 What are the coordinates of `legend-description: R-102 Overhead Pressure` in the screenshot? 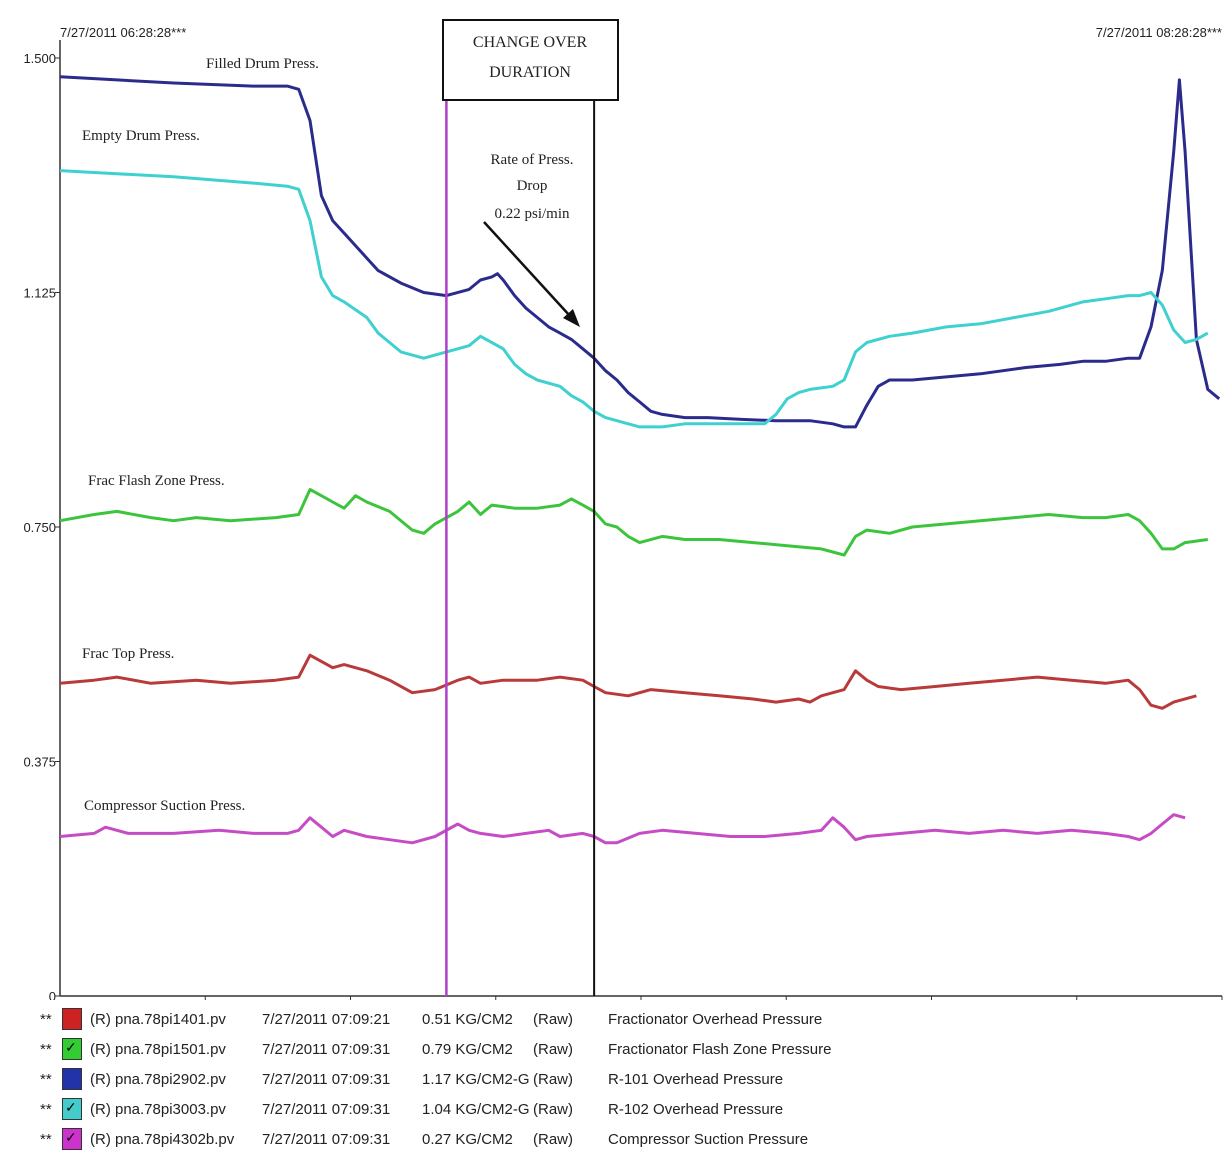 It's located at (696, 1109).